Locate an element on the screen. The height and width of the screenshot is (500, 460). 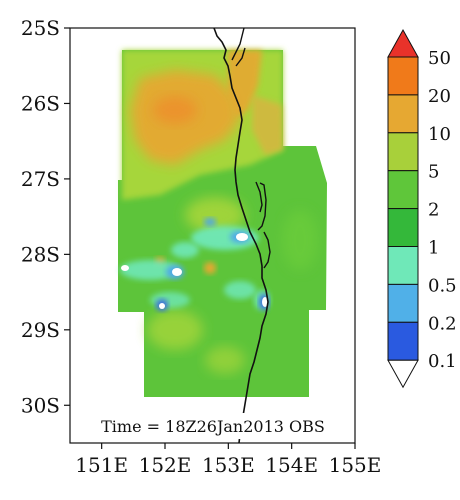
island-stradbroke is located at coordinates (267, 250).